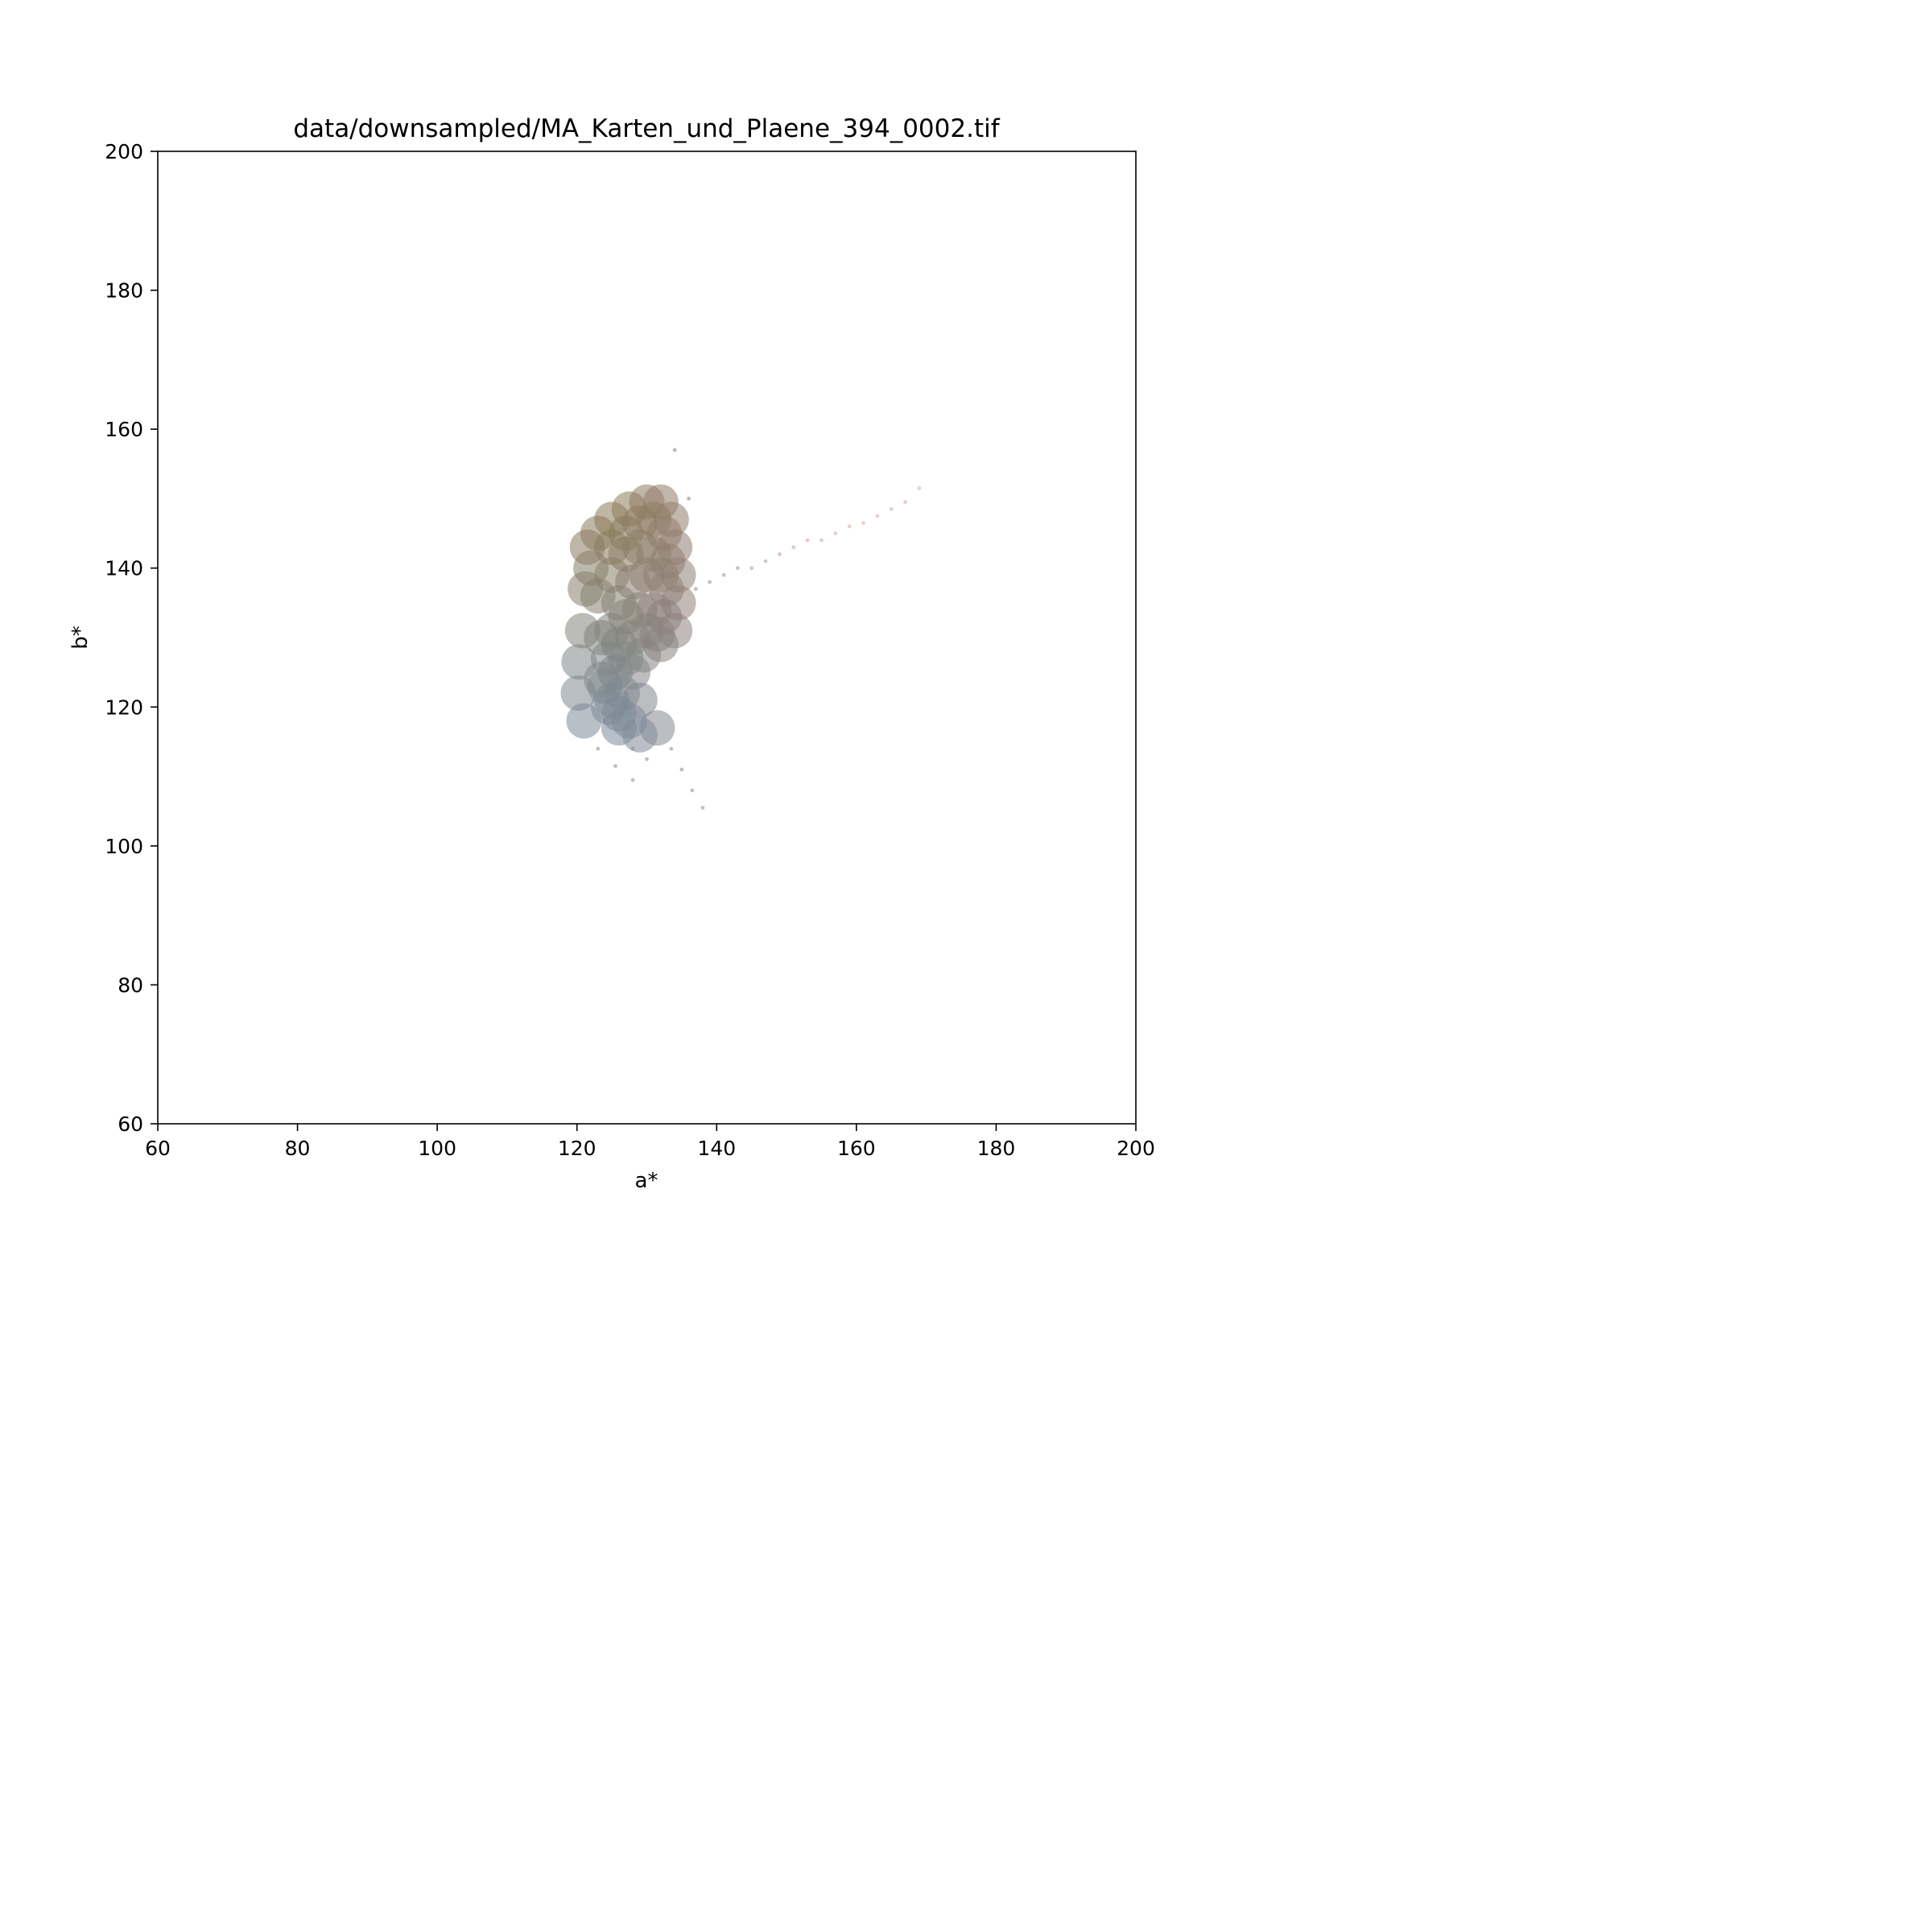 Image resolution: width=1932 pixels, height=1932 pixels. Describe the element at coordinates (80, 637) in the screenshot. I see `y-axis-label: b*` at that location.